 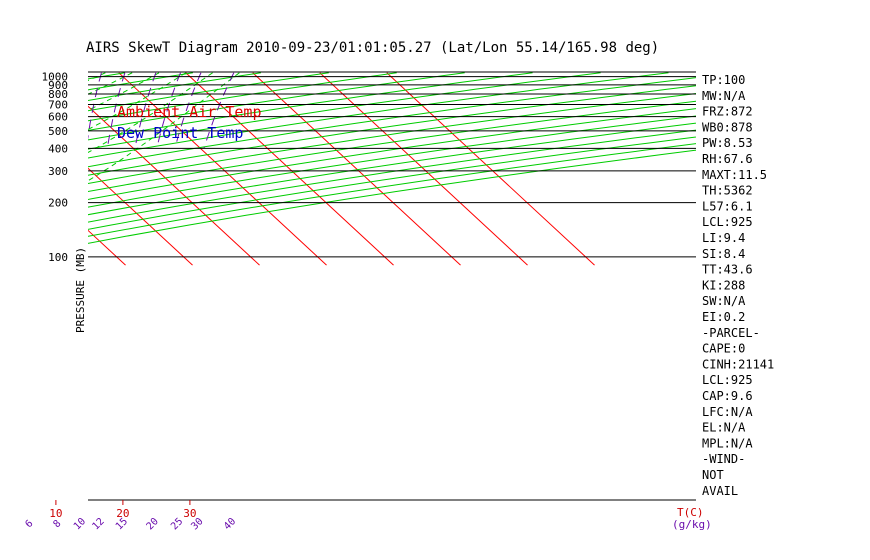 I want to click on y-tick-label: 1000, so click(x=55, y=77).